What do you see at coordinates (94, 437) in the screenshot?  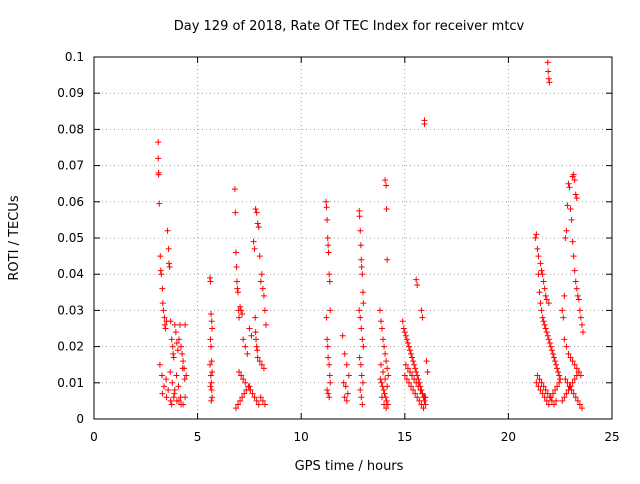 I see `x-tick-label: 0` at bounding box center [94, 437].